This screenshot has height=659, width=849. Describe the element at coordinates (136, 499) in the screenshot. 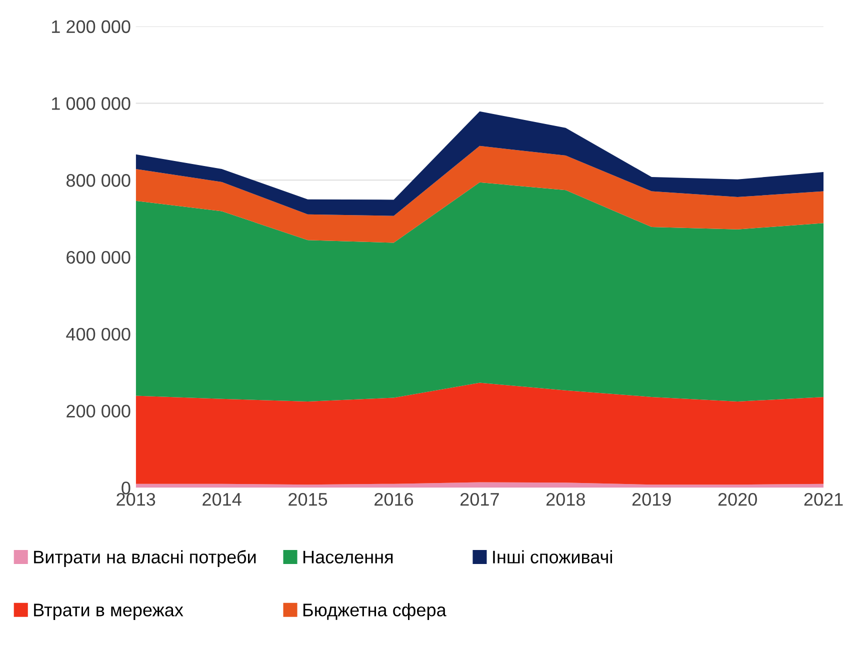

I see `x-tick-label: 2013` at that location.